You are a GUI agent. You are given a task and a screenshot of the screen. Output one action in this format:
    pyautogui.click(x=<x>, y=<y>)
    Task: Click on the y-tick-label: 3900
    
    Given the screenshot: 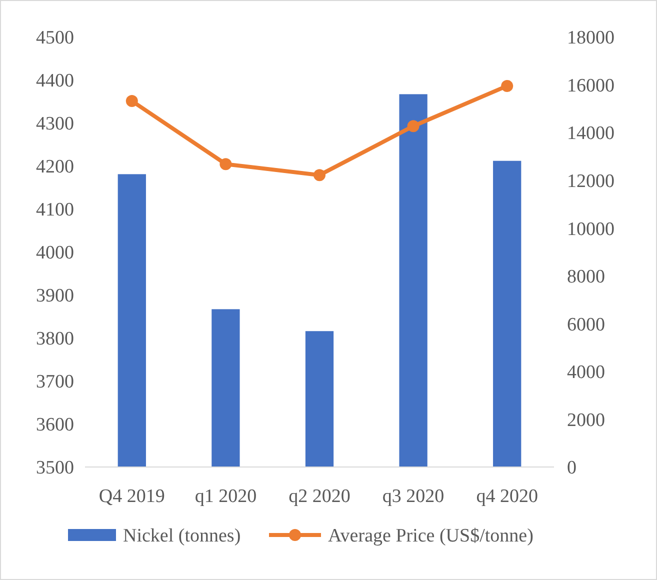 What is the action you would take?
    pyautogui.click(x=55, y=296)
    